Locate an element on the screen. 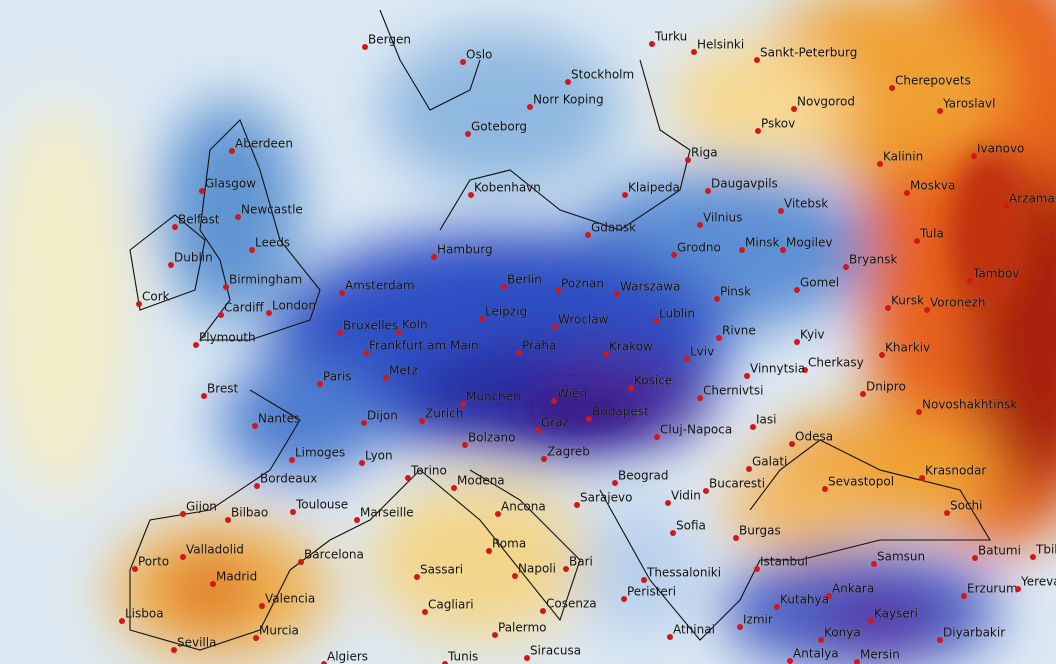  city-label: Kosice is located at coordinates (653, 381).